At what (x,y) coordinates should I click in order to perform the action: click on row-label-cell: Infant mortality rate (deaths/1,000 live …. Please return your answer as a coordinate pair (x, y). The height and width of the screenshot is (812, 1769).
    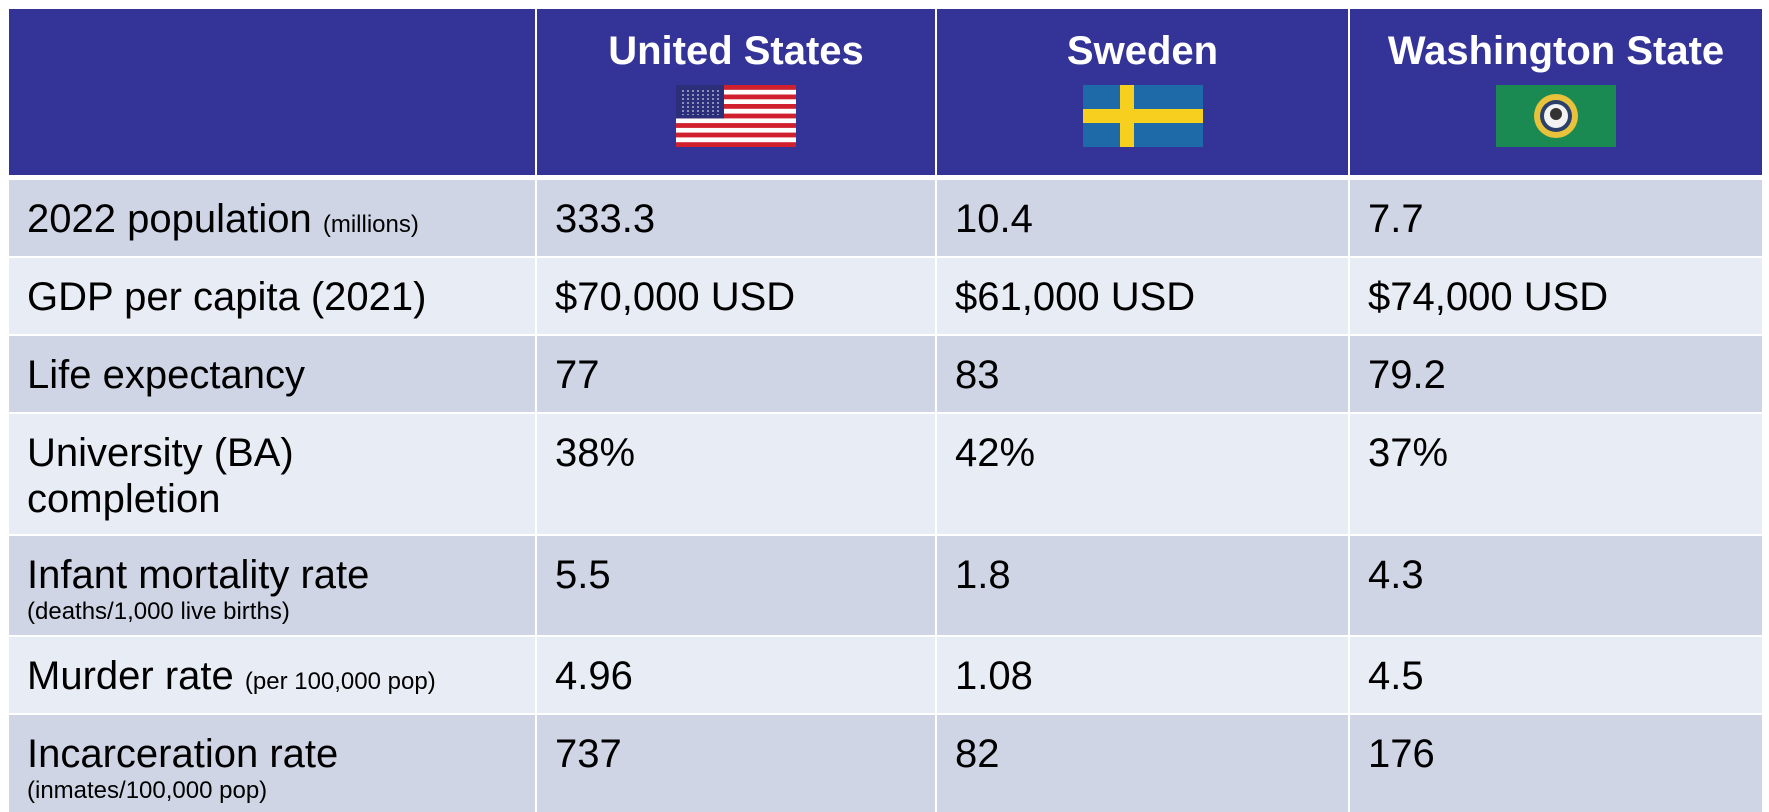
    Looking at the image, I should click on (272, 585).